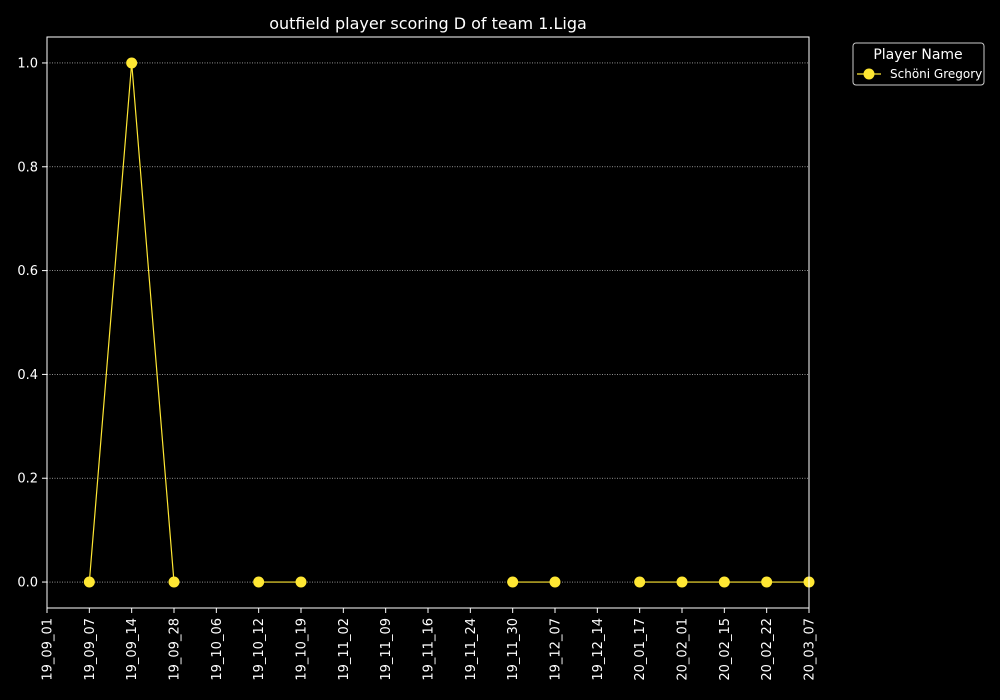 Image resolution: width=1000 pixels, height=700 pixels. I want to click on chart-title: outfield player scoring D of team 1.Liga, so click(428, 23).